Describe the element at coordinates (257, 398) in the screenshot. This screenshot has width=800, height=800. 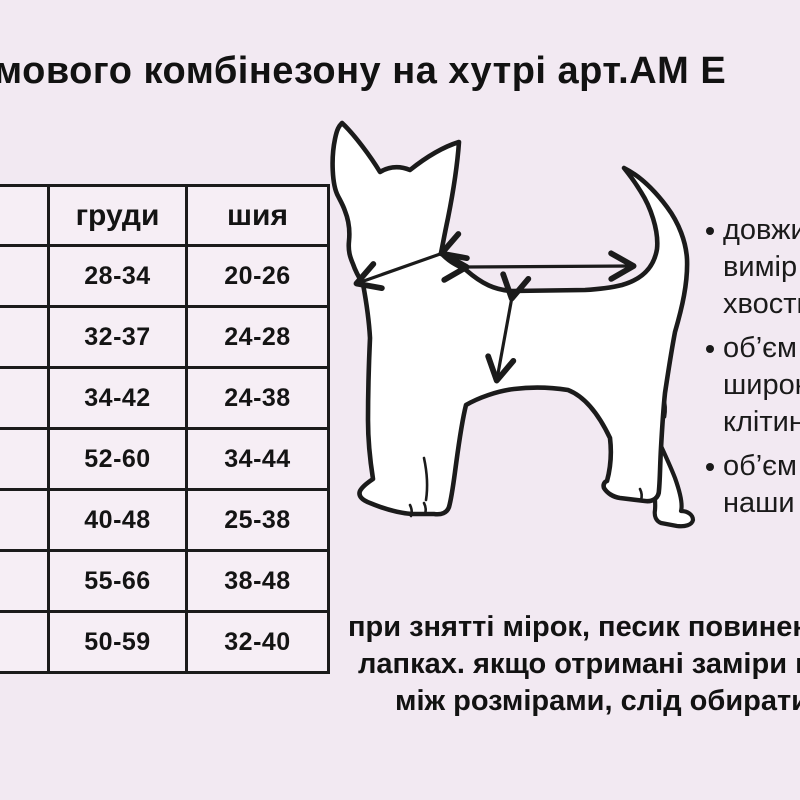
I see `cell-neck: 24-38` at that location.